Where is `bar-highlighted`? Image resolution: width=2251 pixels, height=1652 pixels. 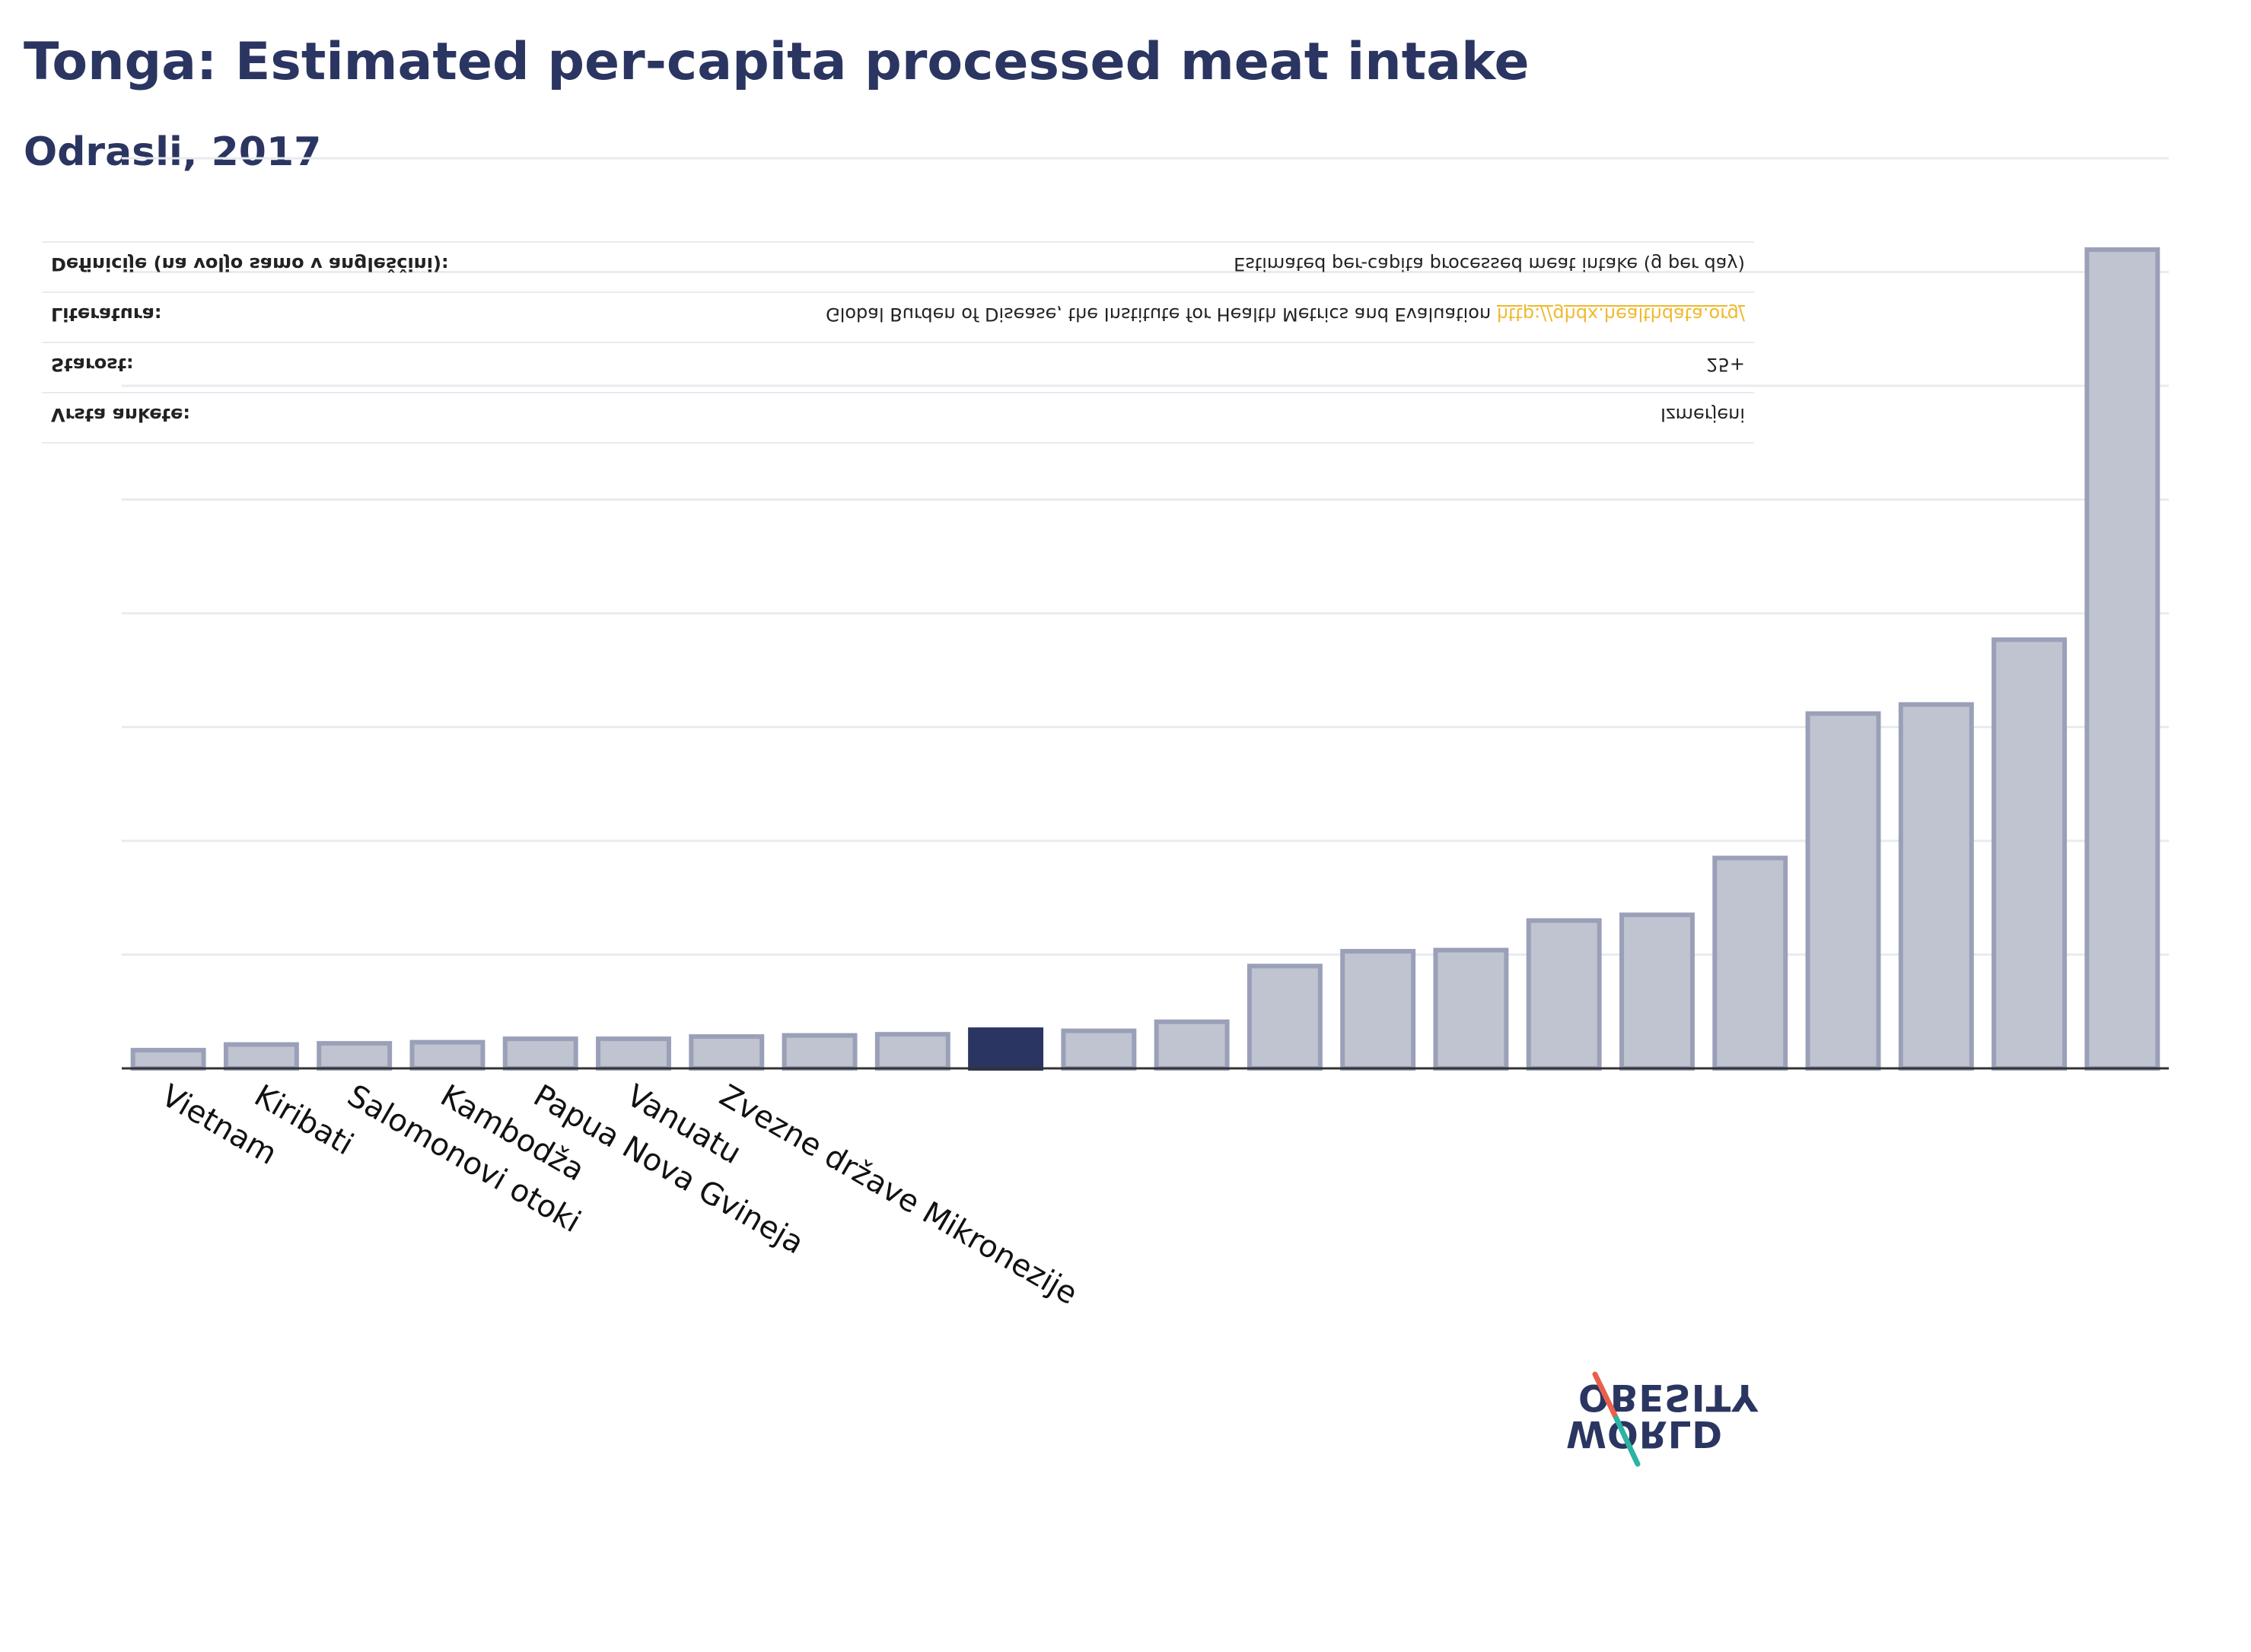 bar-highlighted is located at coordinates (1006, 1049).